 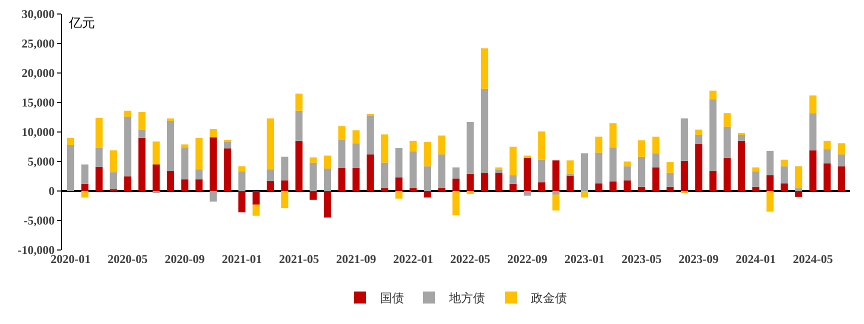 I want to click on x-tick-label: 2022-09, so click(x=527, y=259).